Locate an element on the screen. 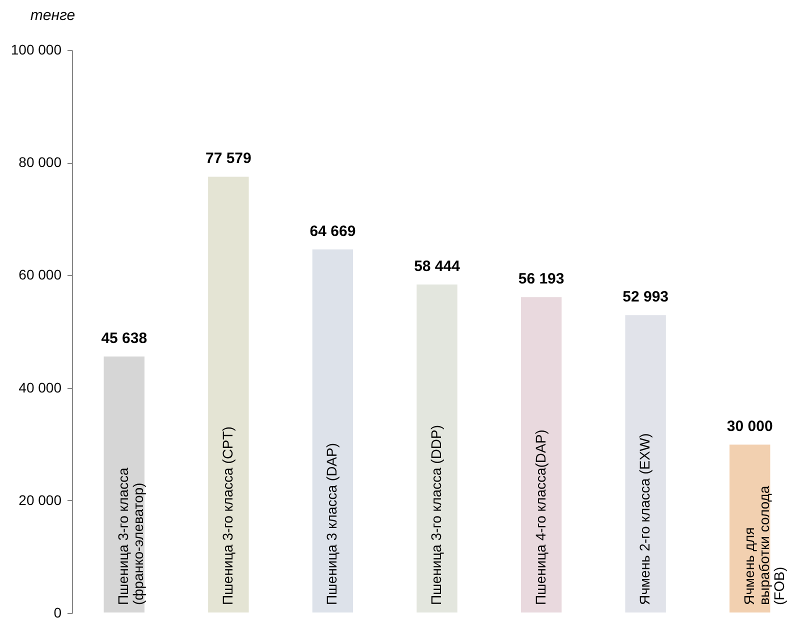 The width and height of the screenshot is (812, 625). data-label: 30 000 is located at coordinates (749, 427).